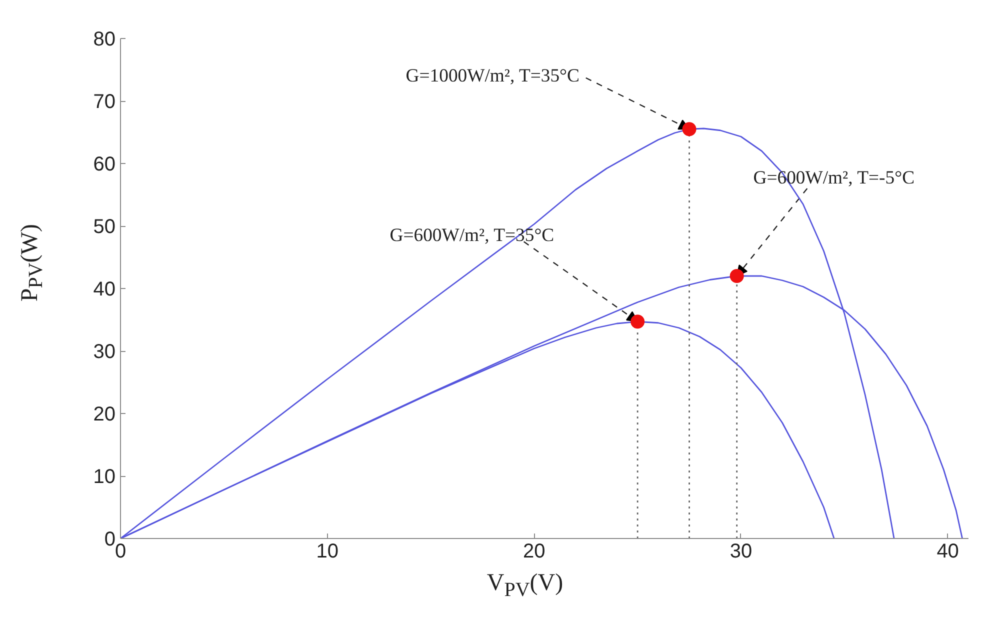 The image size is (984, 622). What do you see at coordinates (104, 39) in the screenshot?
I see `y-tick-label: 80` at bounding box center [104, 39].